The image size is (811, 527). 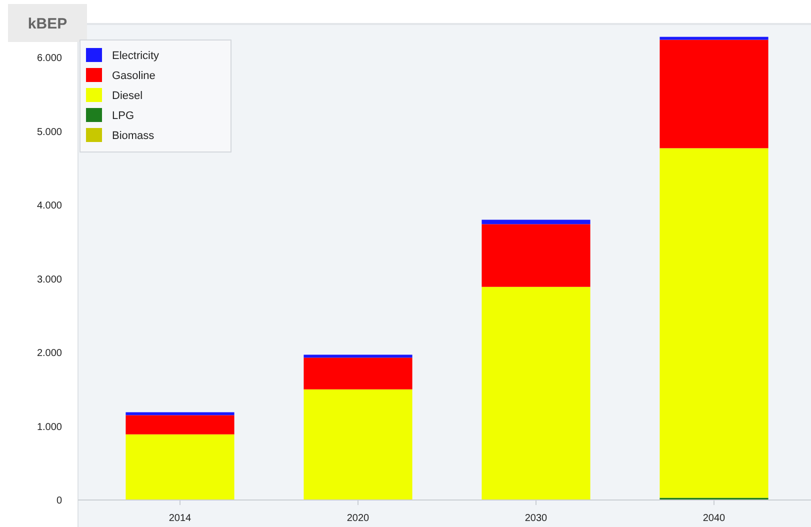 What do you see at coordinates (127, 96) in the screenshot?
I see `legend-label: Diesel` at bounding box center [127, 96].